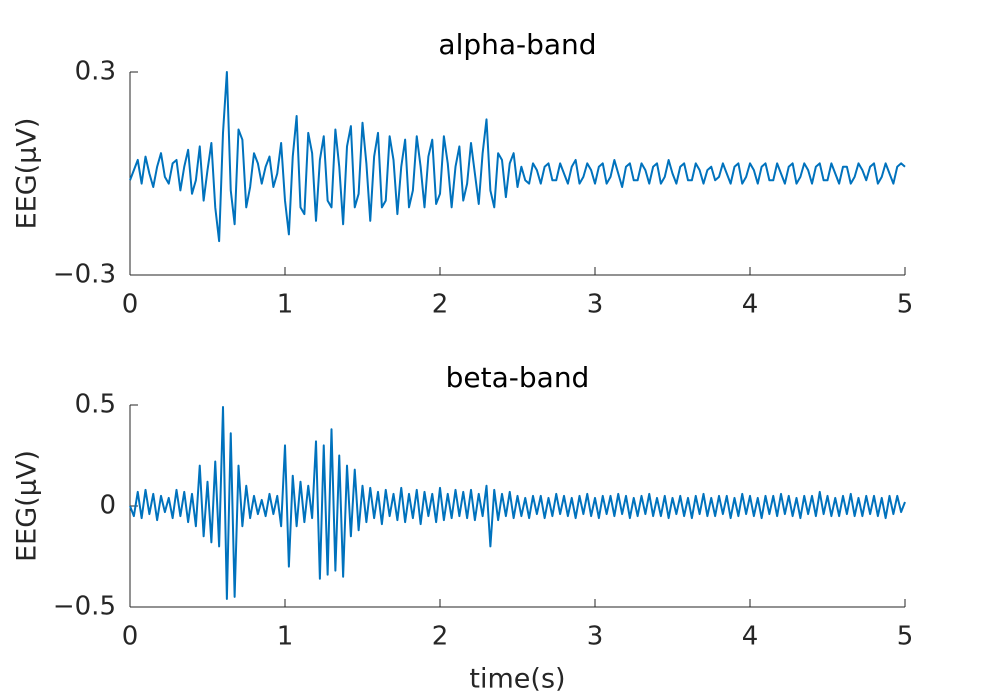 The height and width of the screenshot is (700, 1000). What do you see at coordinates (84, 275) in the screenshot?
I see `y-tick-label: −0.3` at bounding box center [84, 275].